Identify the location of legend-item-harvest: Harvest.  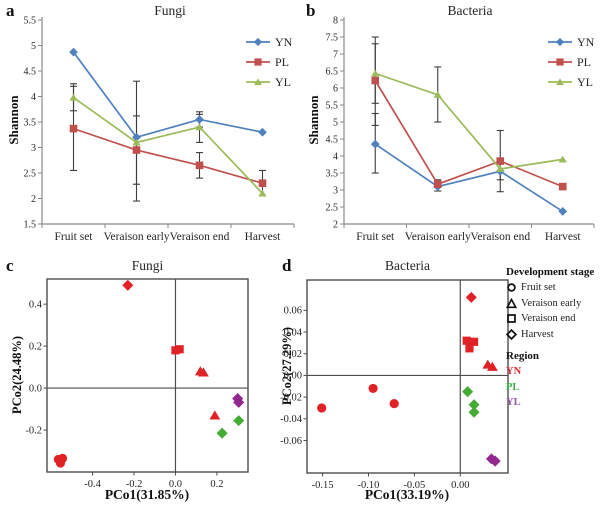
(553, 335).